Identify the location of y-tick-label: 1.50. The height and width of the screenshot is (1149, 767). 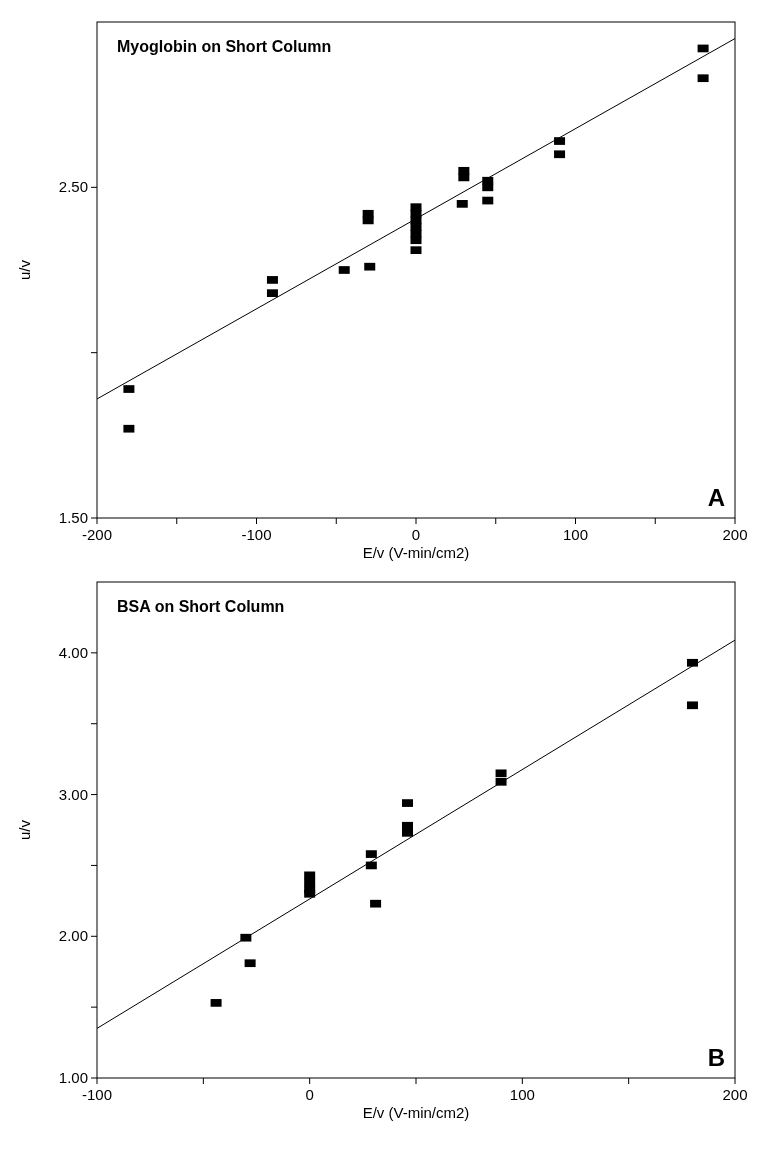
(73, 517).